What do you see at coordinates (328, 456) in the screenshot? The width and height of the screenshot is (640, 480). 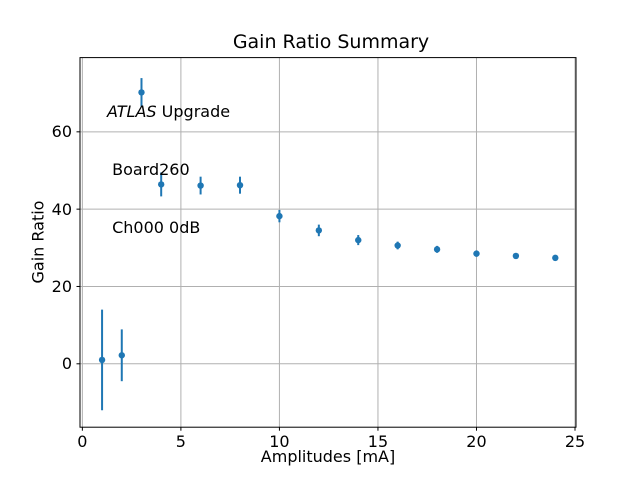 I see `x-axis-label: Amplitudes [mA]` at bounding box center [328, 456].